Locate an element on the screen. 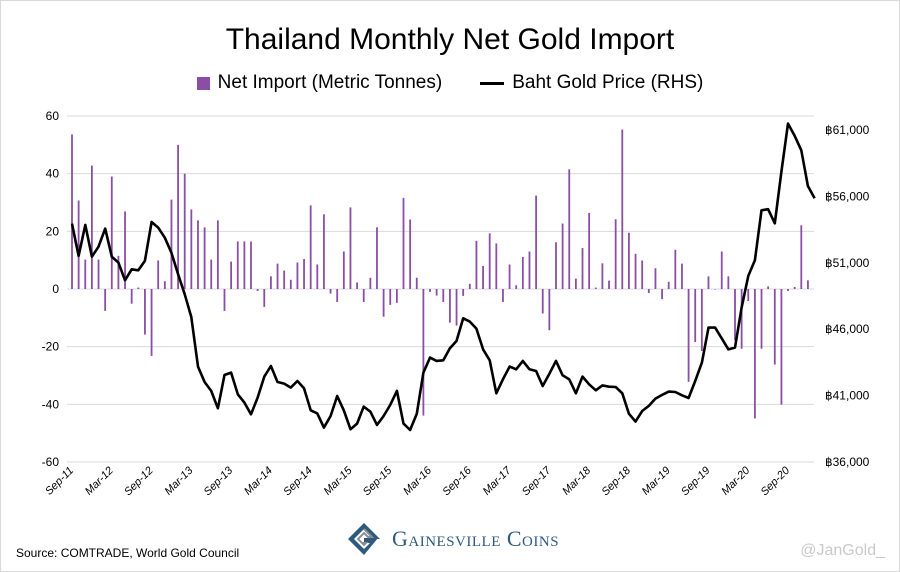 The height and width of the screenshot is (572, 900). x-tick-label: Sep-12 is located at coordinates (139, 482).